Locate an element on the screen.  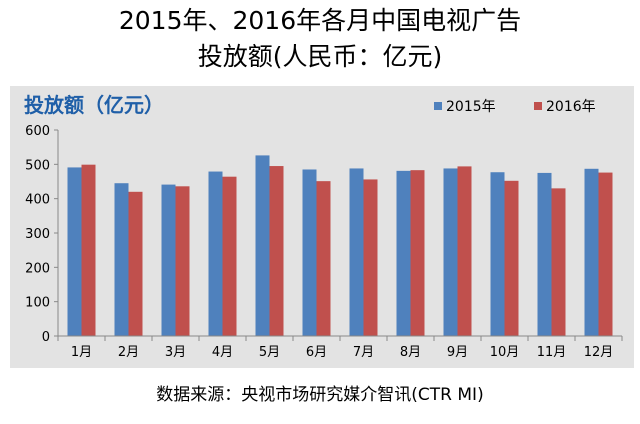
x-tick-label: 10月 is located at coordinates (505, 352).